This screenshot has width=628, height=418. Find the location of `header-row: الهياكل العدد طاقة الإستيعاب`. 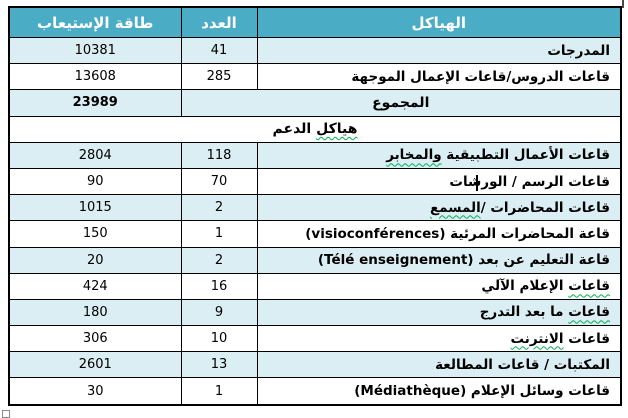

header-row: الهياكل العدد طاقة الإستيعاب is located at coordinates (315, 22).